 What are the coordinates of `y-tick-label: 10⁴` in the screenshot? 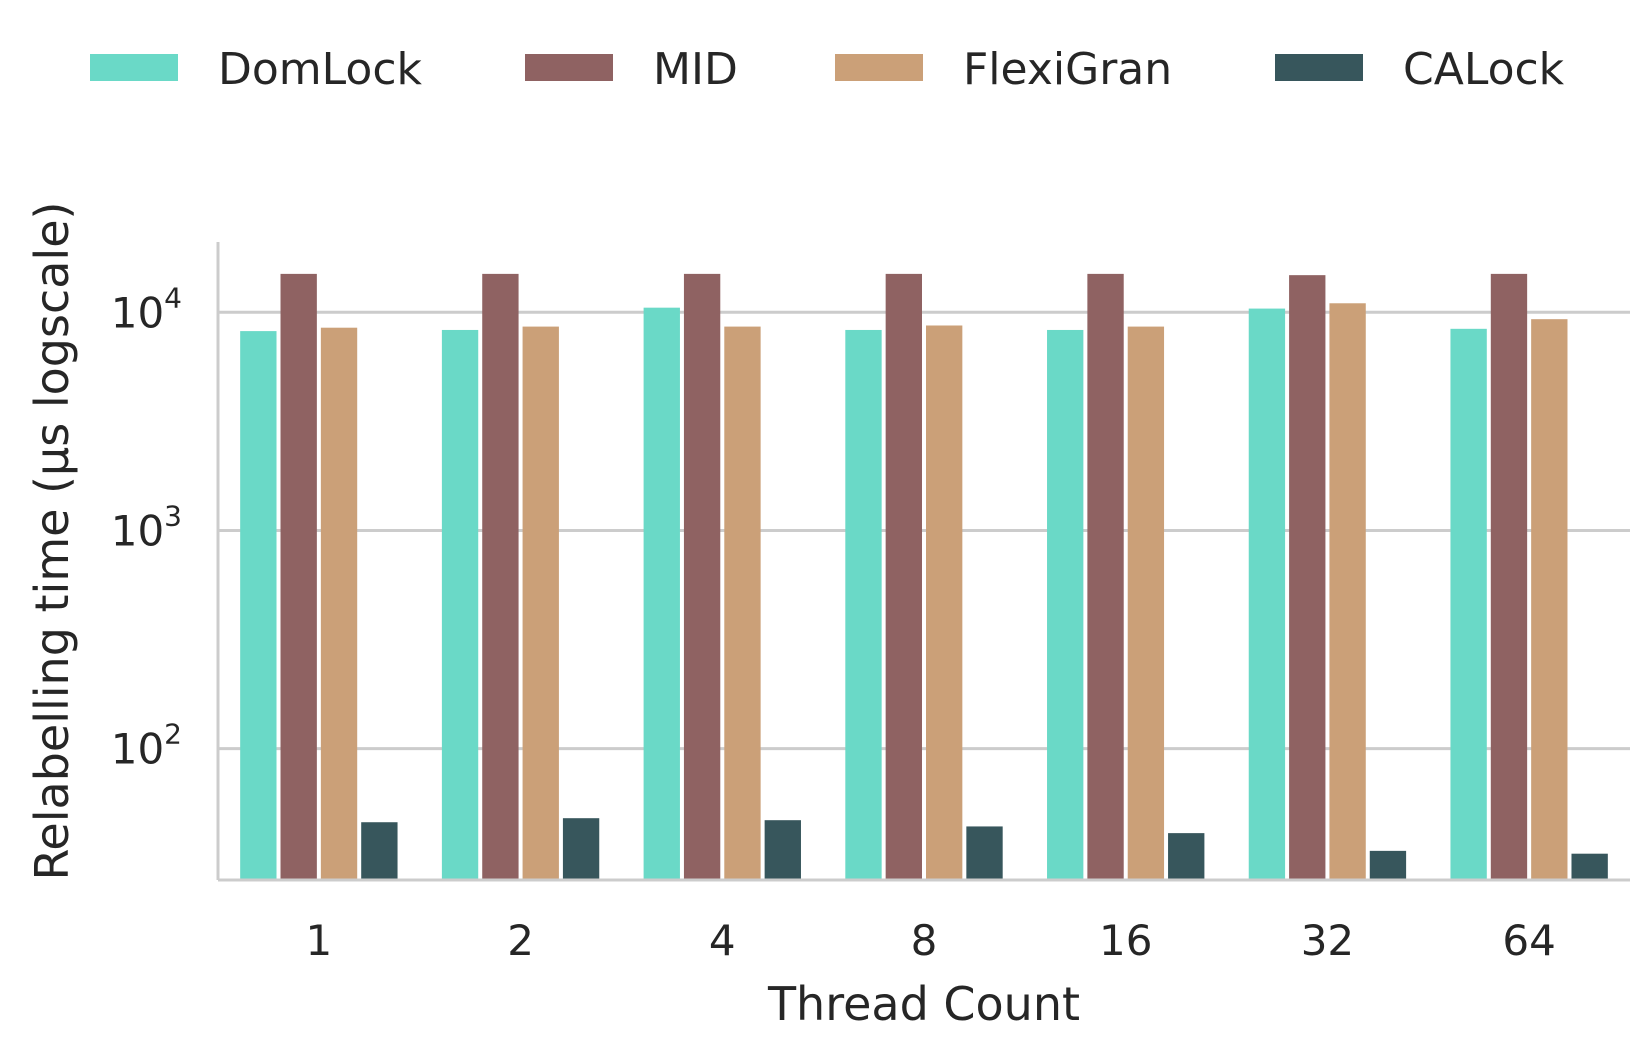 It's located at (146, 309).